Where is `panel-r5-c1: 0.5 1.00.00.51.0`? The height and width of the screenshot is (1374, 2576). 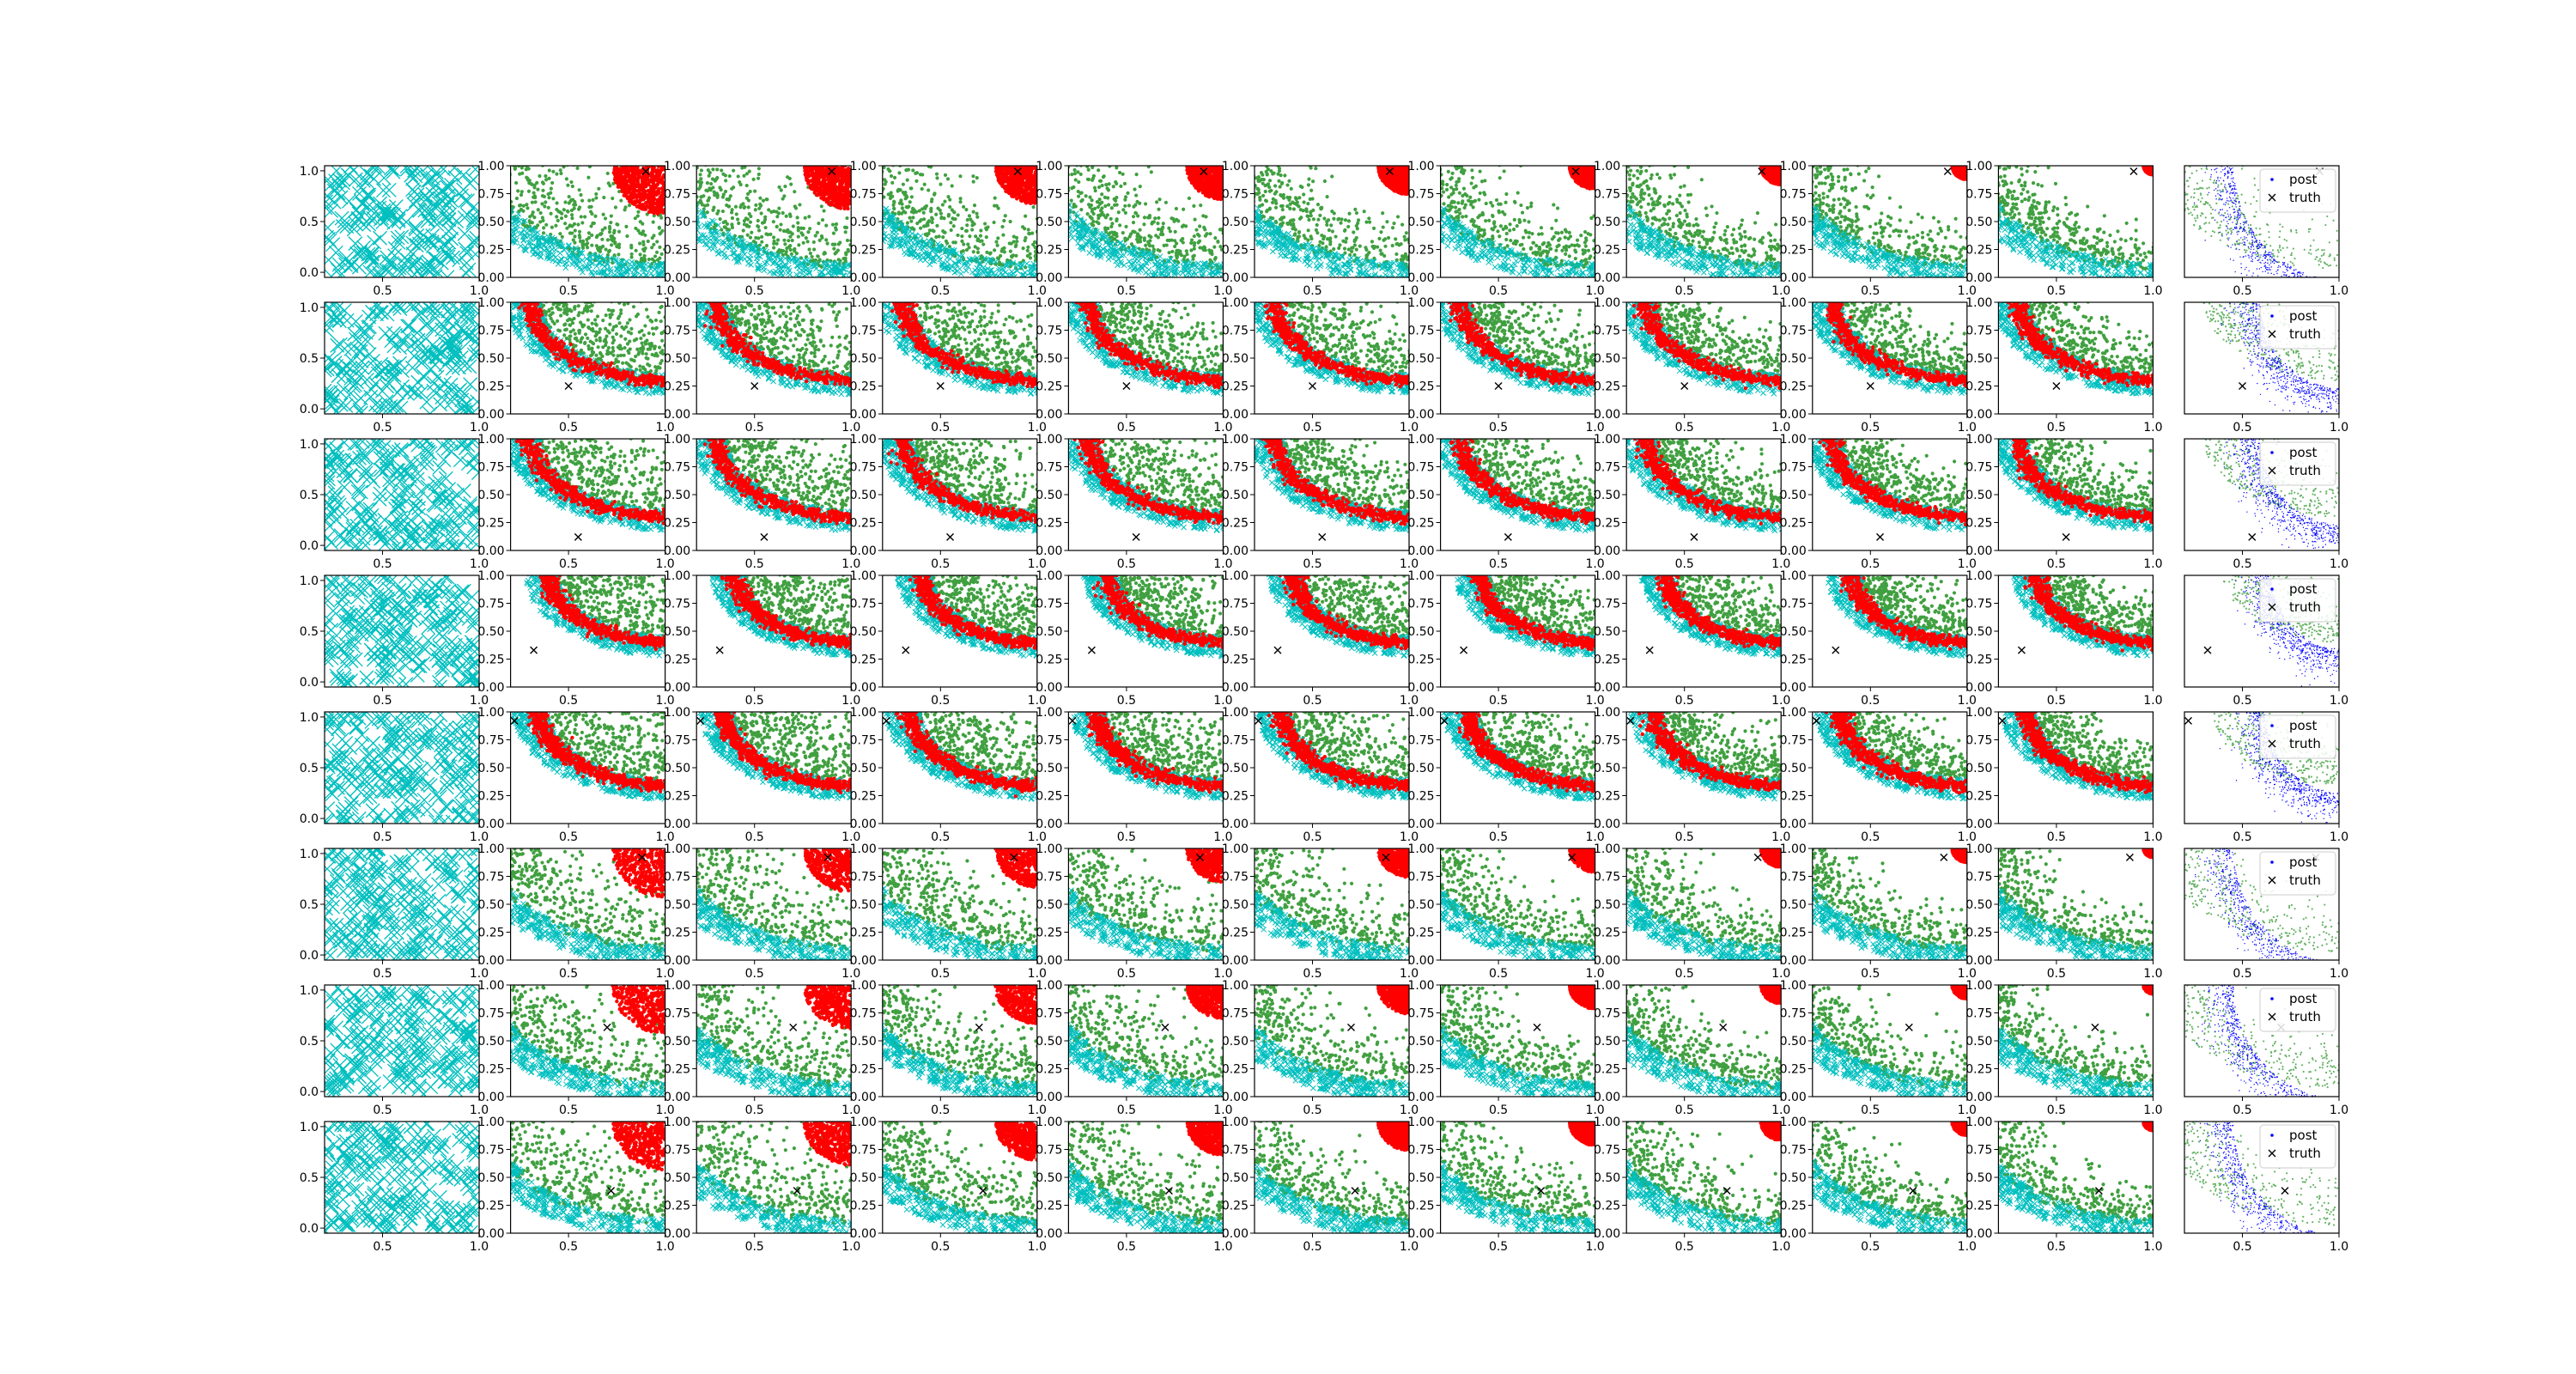
panel-r5-c1: 0.5 1.00.00.51.0 is located at coordinates (394, 774).